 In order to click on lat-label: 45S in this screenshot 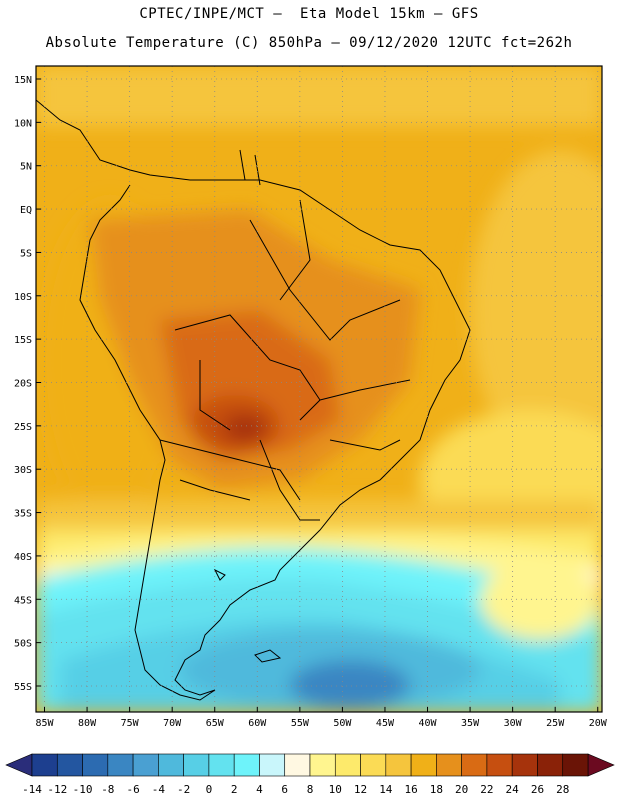, I will do `click(23, 600)`.